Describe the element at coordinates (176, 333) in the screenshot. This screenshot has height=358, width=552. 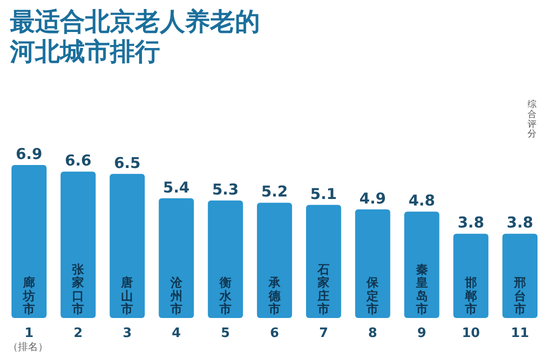
I see `text: 4` at that location.